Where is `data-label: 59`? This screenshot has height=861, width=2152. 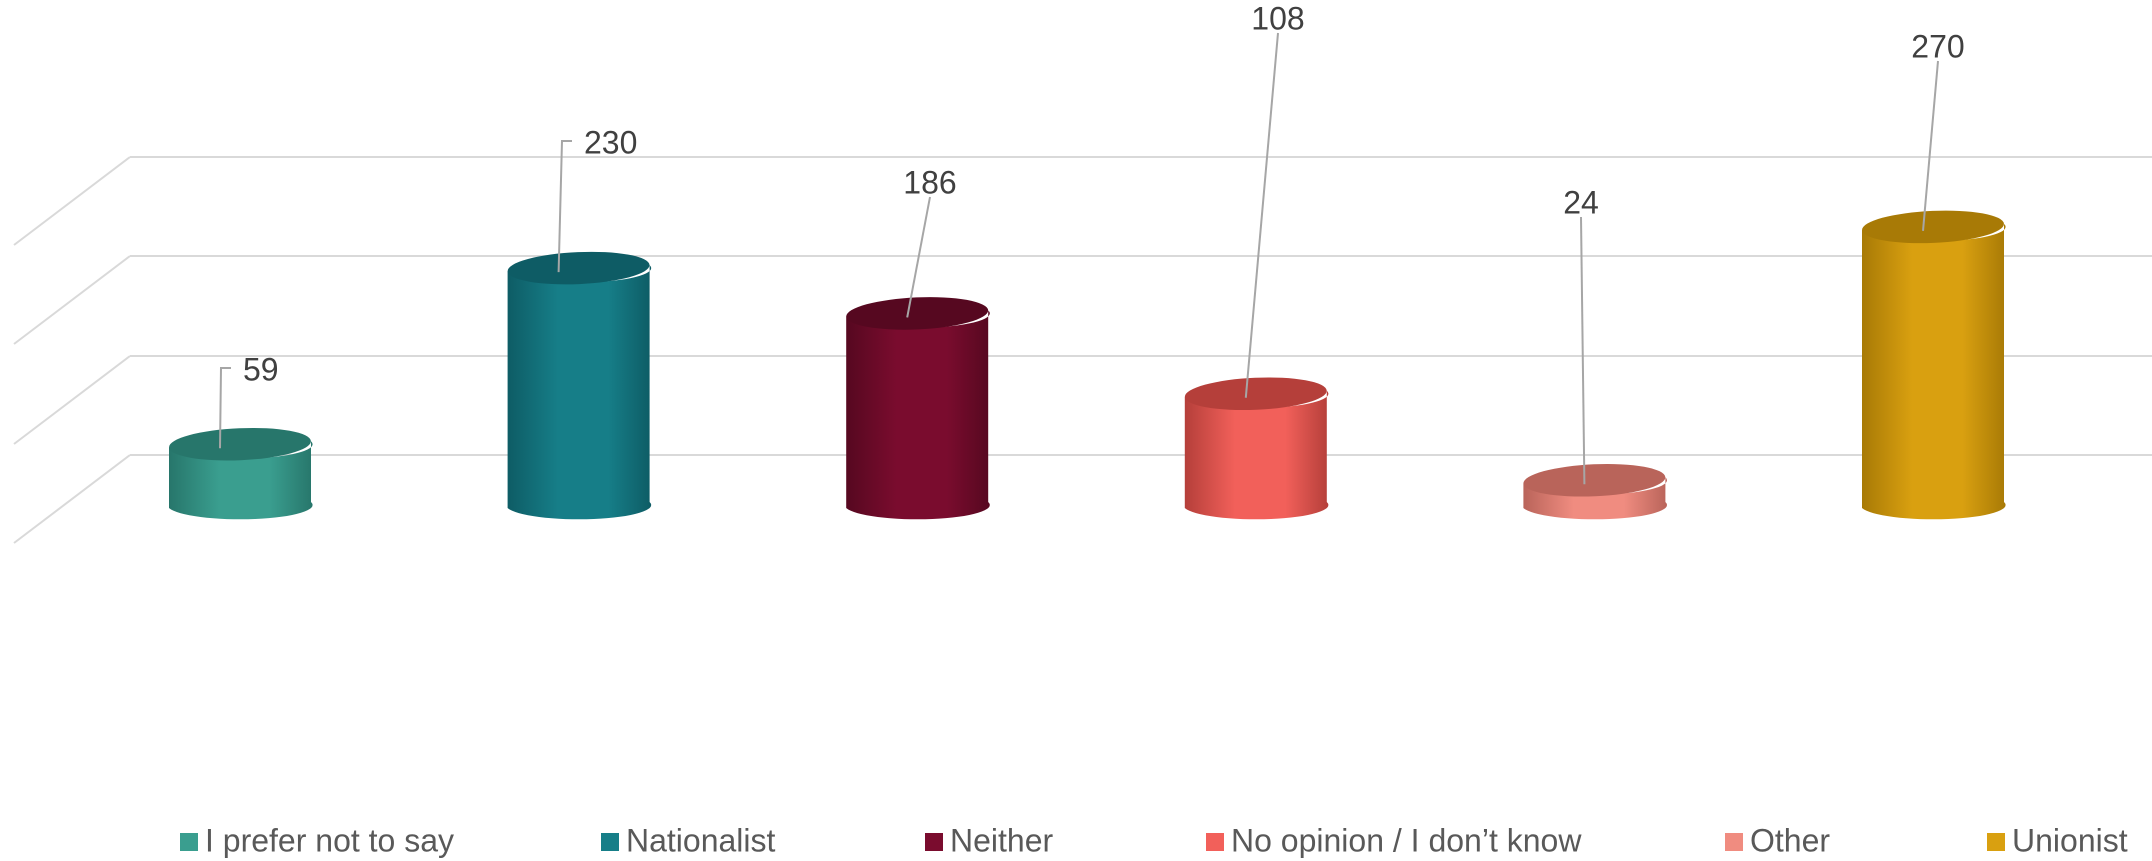
data-label: 59 is located at coordinates (261, 369).